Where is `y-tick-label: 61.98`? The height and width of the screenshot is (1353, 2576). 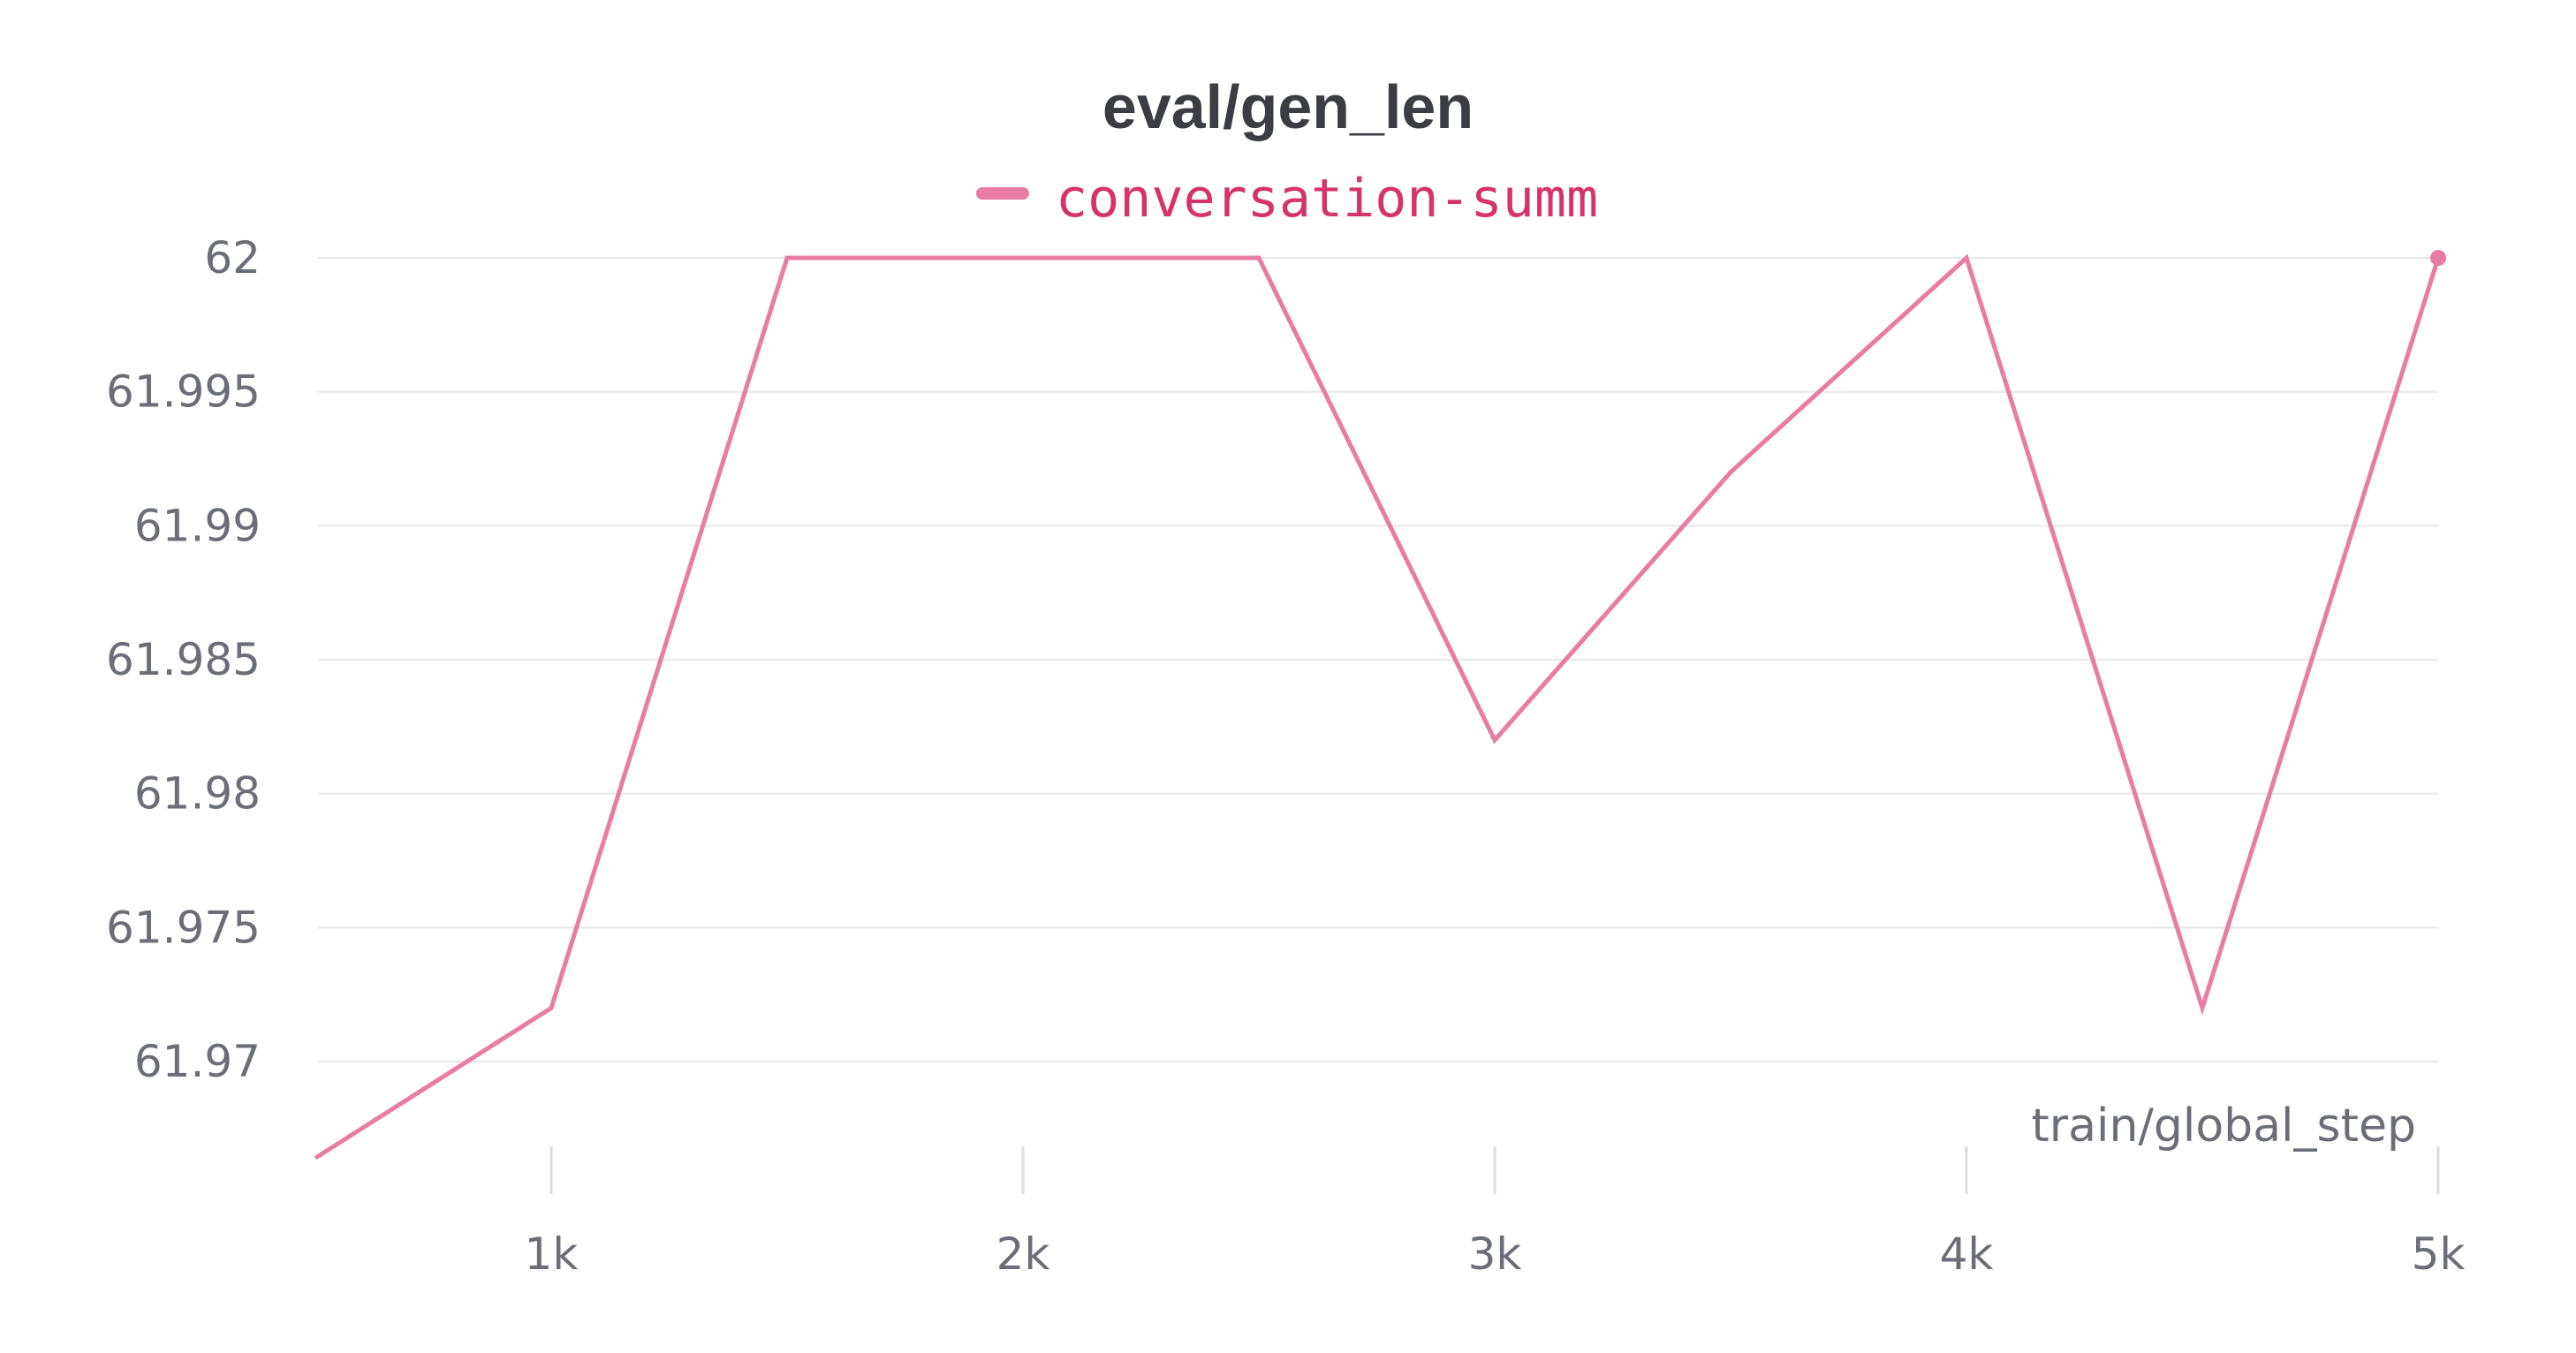 y-tick-label: 61.98 is located at coordinates (197, 794).